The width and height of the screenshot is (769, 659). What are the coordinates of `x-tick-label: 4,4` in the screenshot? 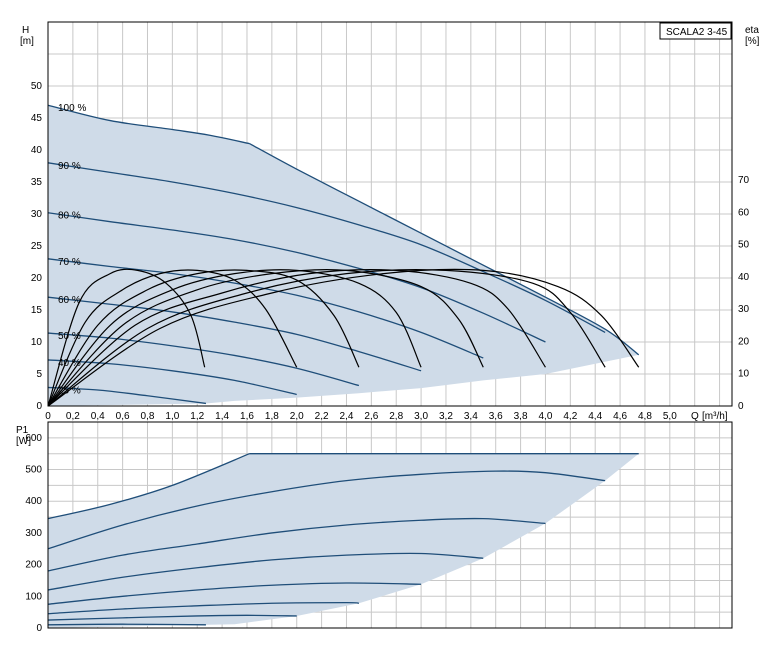 It's located at (595, 416).